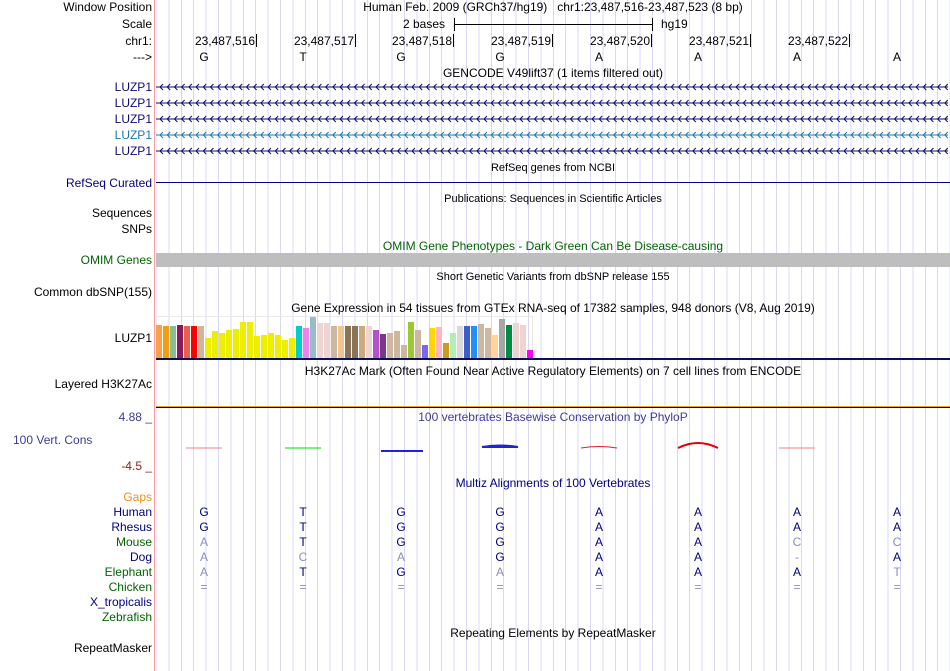  What do you see at coordinates (131, 527) in the screenshot?
I see `species-label-rhesus: Rhesus` at bounding box center [131, 527].